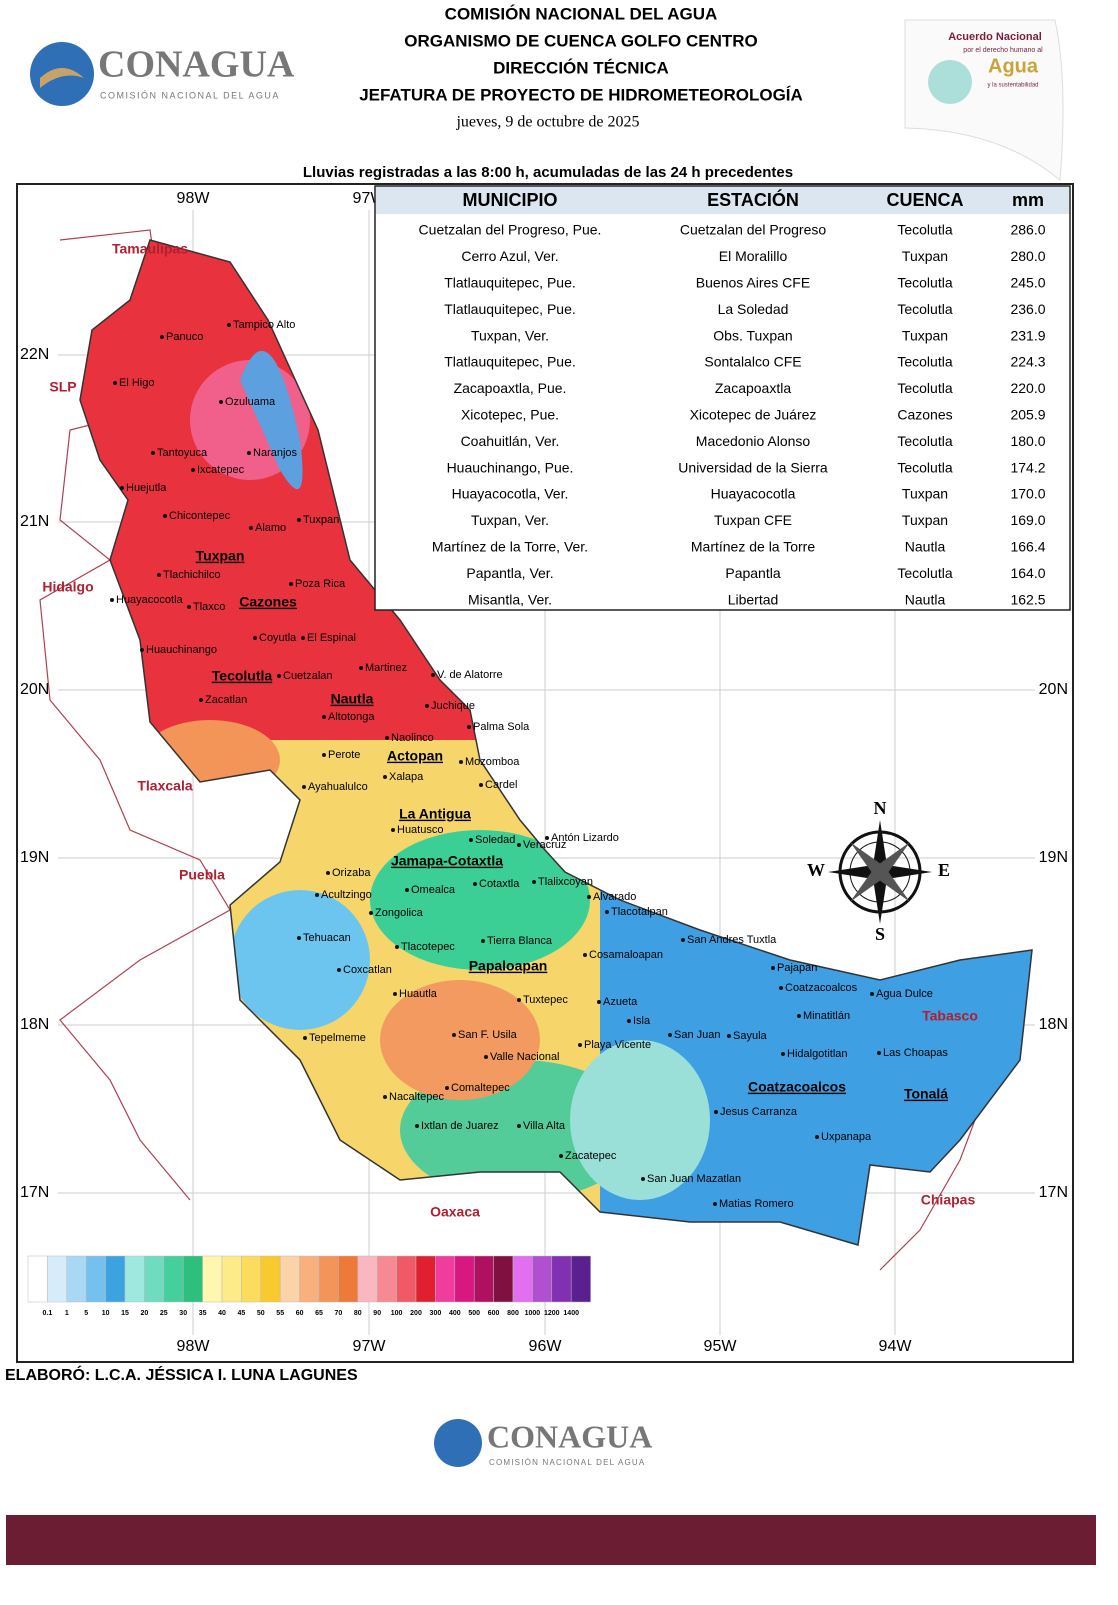 Image resolution: width=1118 pixels, height=1605 pixels. Describe the element at coordinates (510, 494) in the screenshot. I see `table-cell: Huayacocotla, Ver.` at that location.